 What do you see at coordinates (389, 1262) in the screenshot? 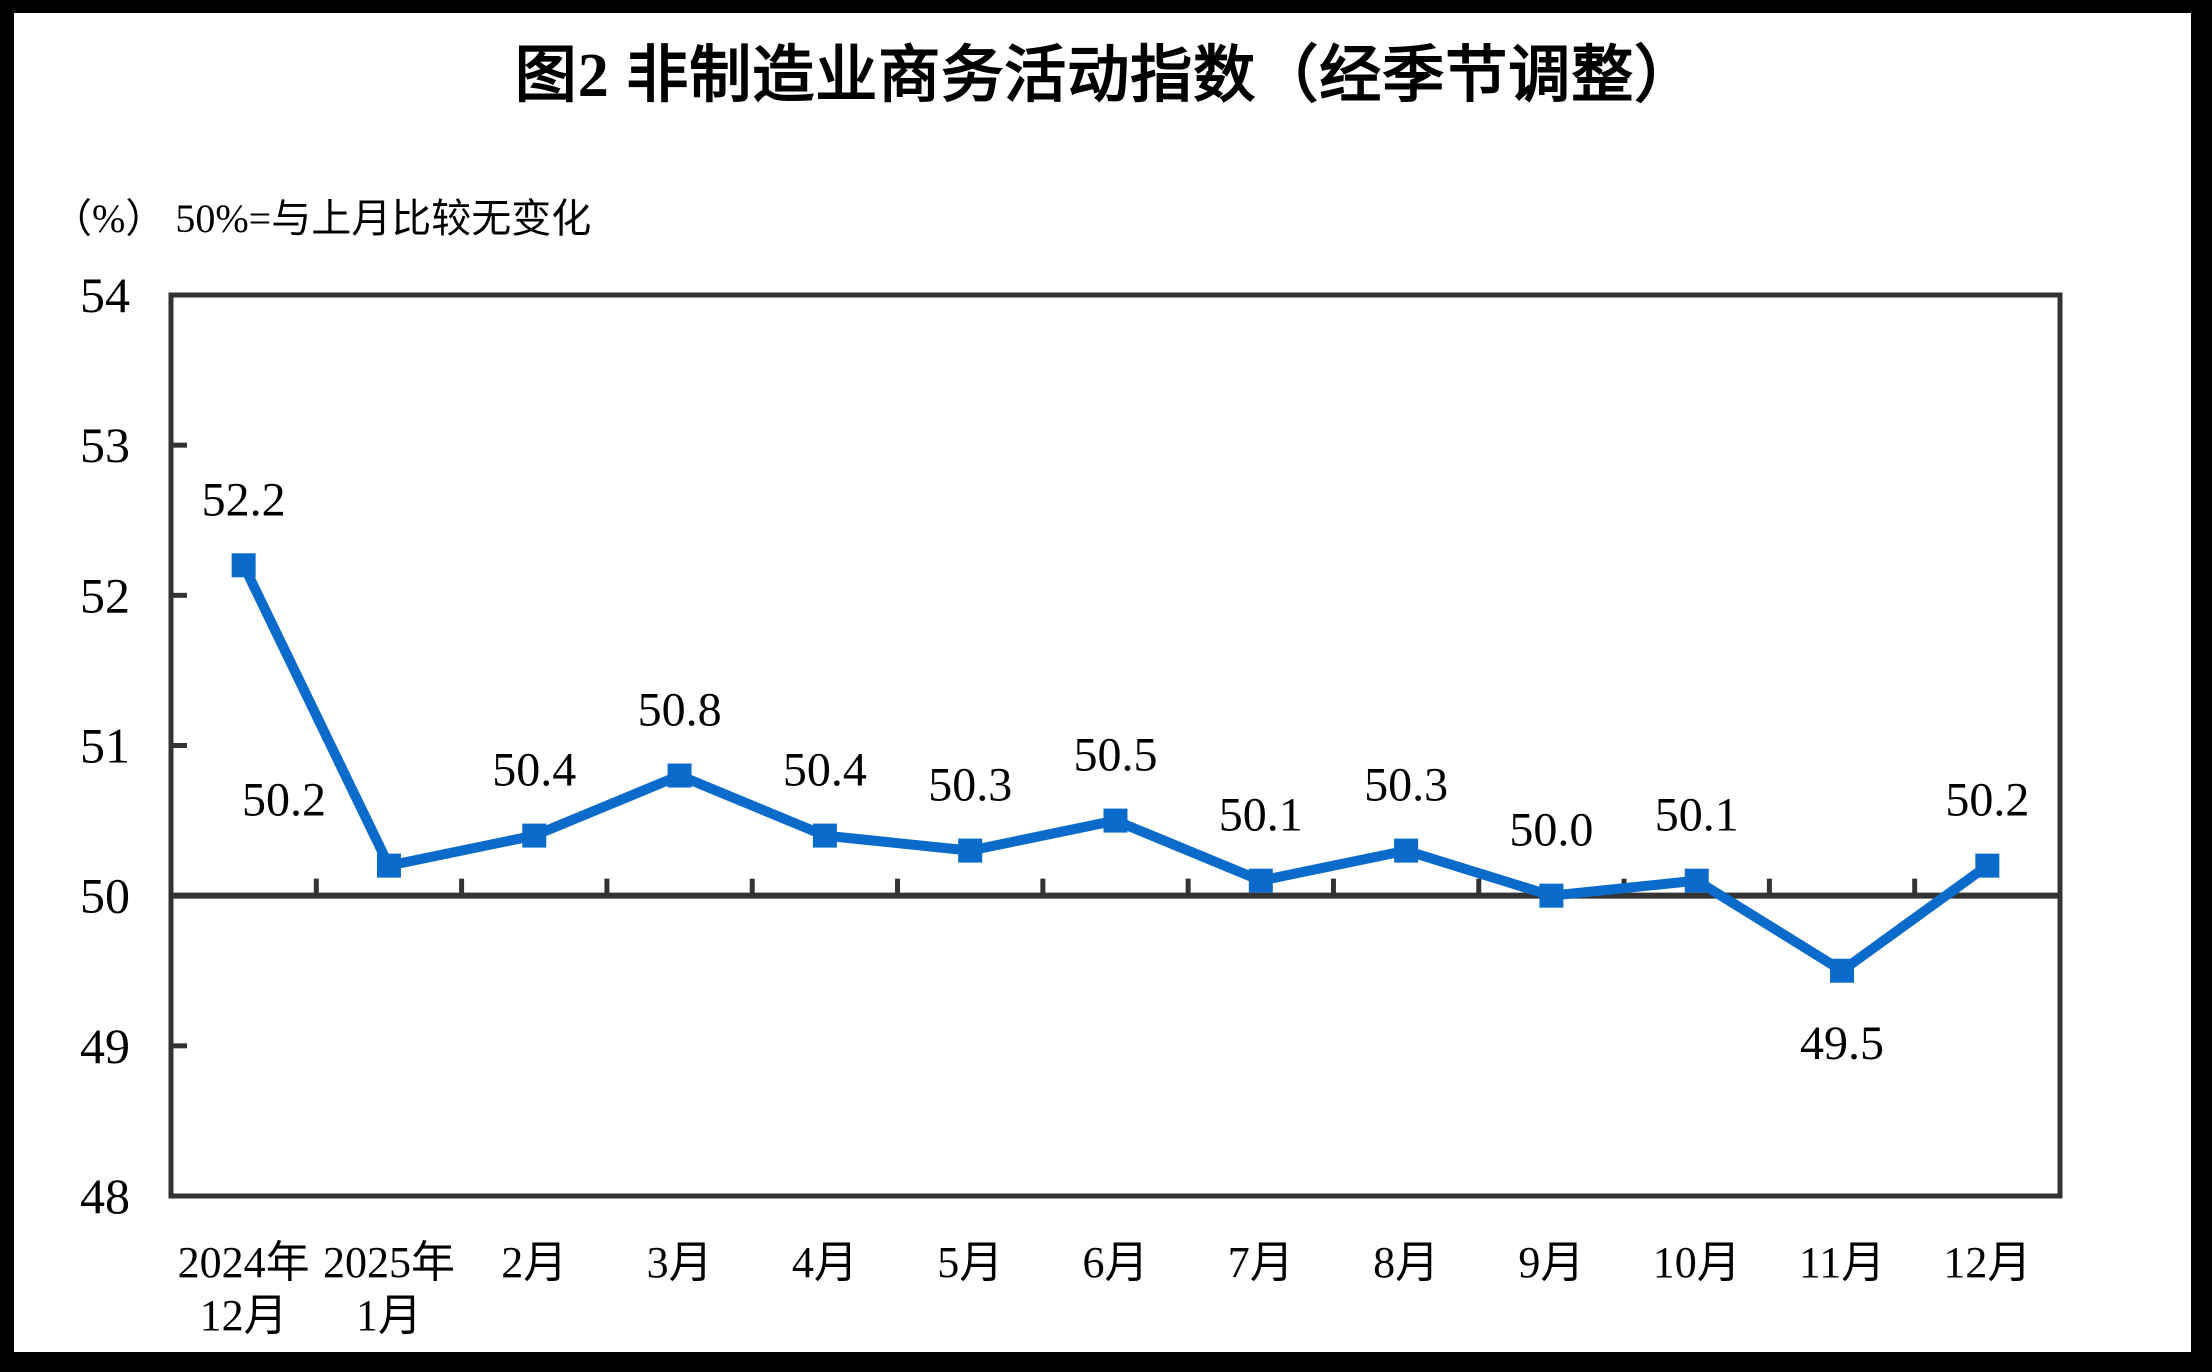
I see `x-tick-label: 2025年` at bounding box center [389, 1262].